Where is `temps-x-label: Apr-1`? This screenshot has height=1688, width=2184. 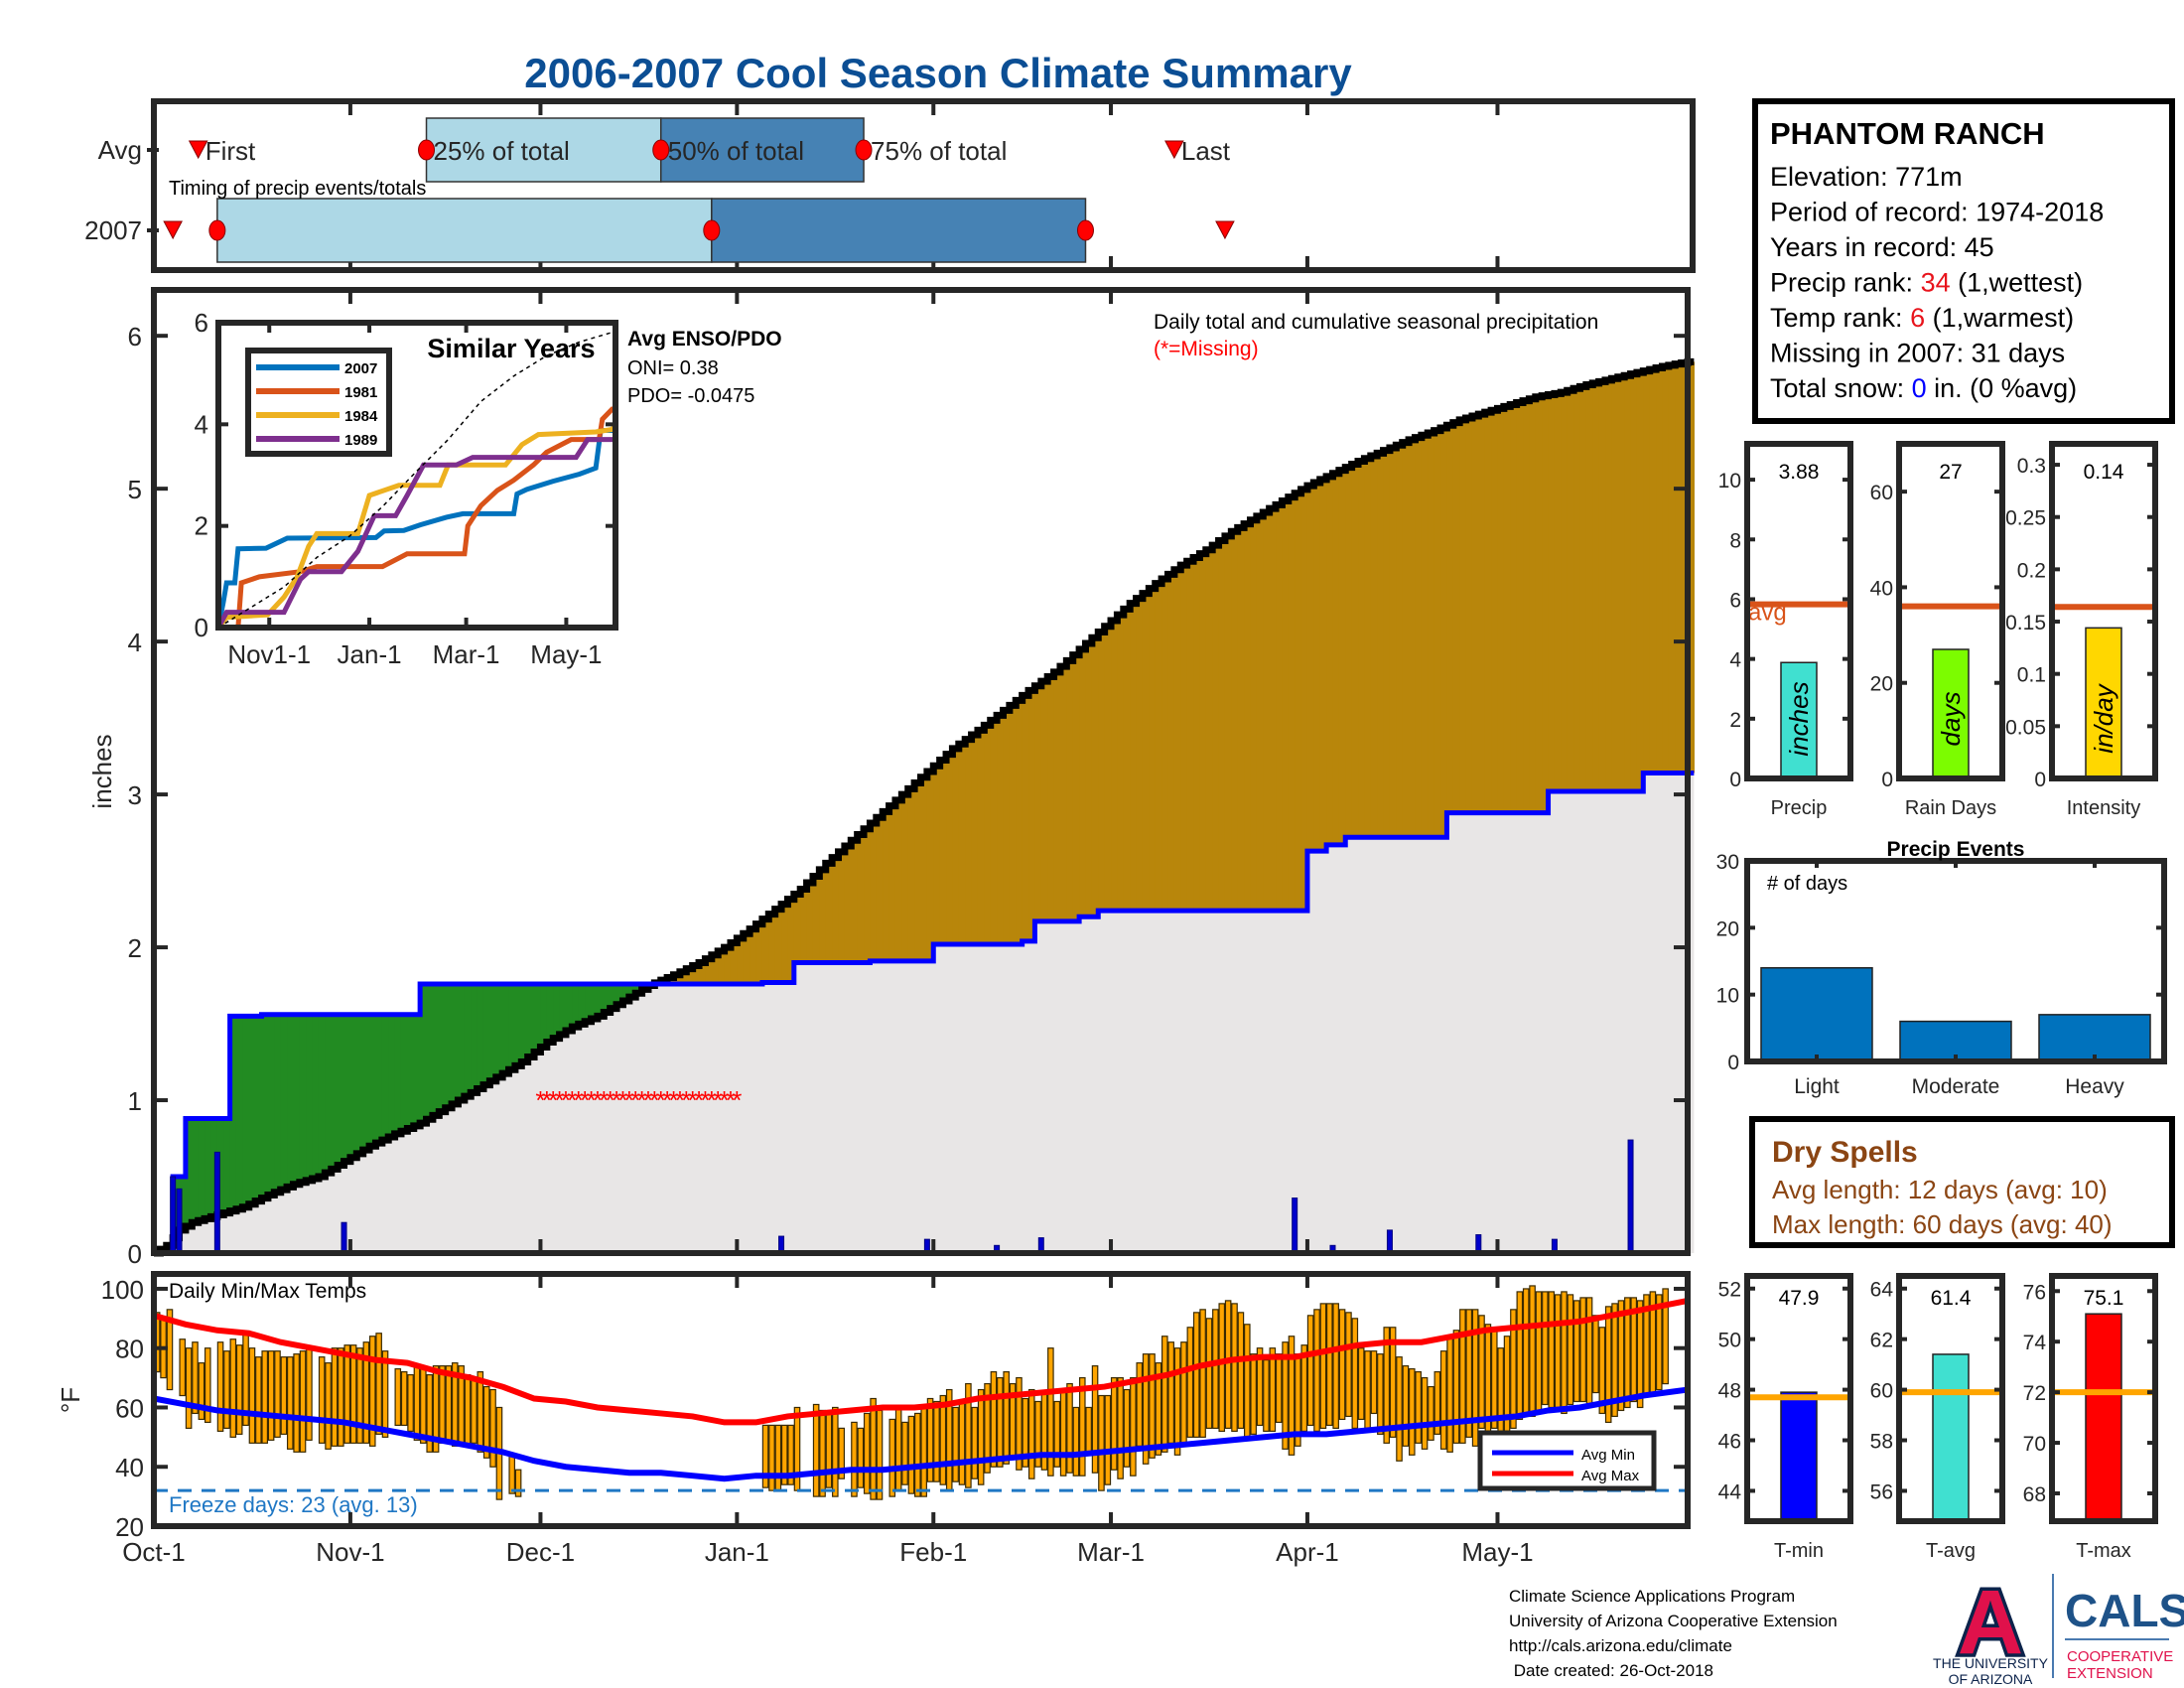
temps-x-label: Apr-1 is located at coordinates (1307, 1552).